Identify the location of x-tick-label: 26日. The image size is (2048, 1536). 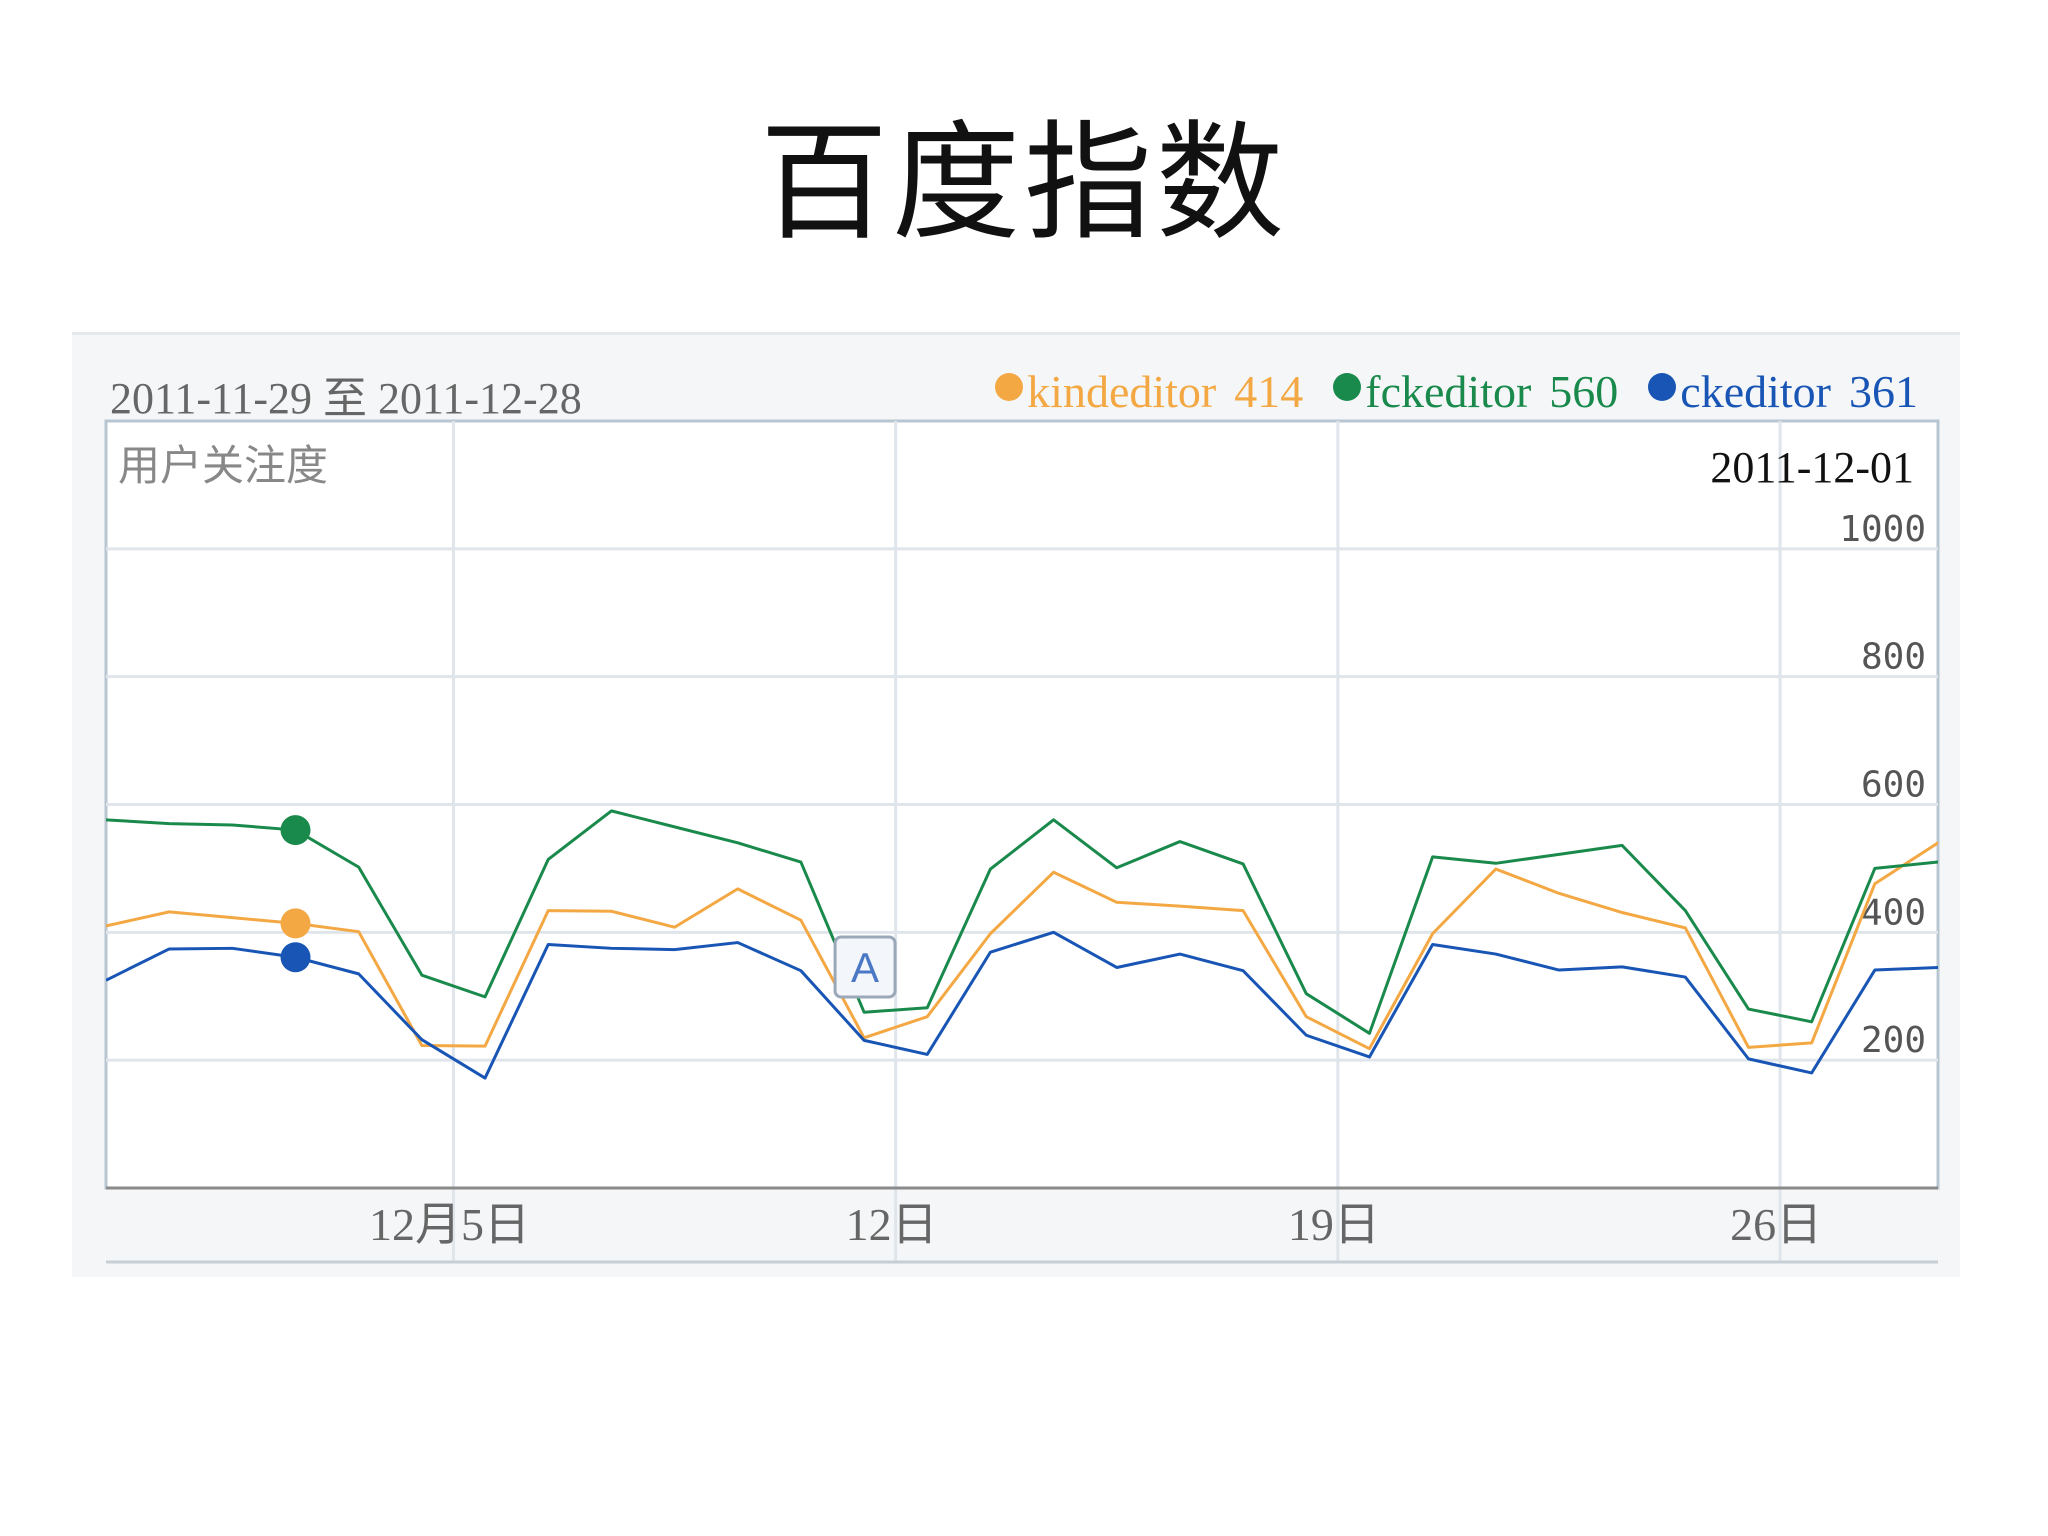
(1776, 1224).